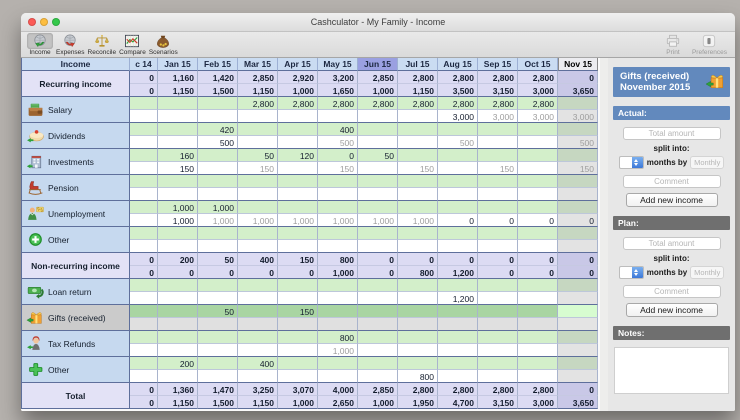  What do you see at coordinates (258, 155) in the screenshot?
I see `cell-investments-actual-mar-15: 50` at bounding box center [258, 155].